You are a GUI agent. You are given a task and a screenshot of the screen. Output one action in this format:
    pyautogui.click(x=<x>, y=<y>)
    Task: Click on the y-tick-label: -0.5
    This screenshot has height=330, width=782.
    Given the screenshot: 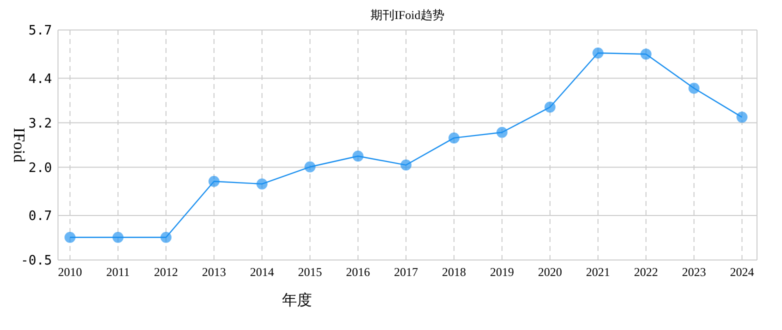 What is the action you would take?
    pyautogui.click(x=36, y=261)
    